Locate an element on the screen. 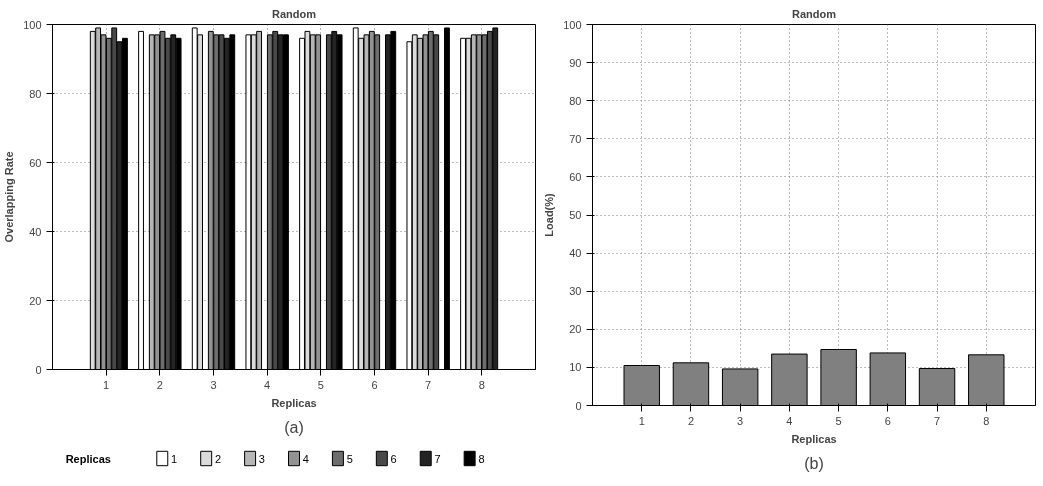 This screenshot has height=486, width=1043. legend-label: 1 is located at coordinates (174, 458).